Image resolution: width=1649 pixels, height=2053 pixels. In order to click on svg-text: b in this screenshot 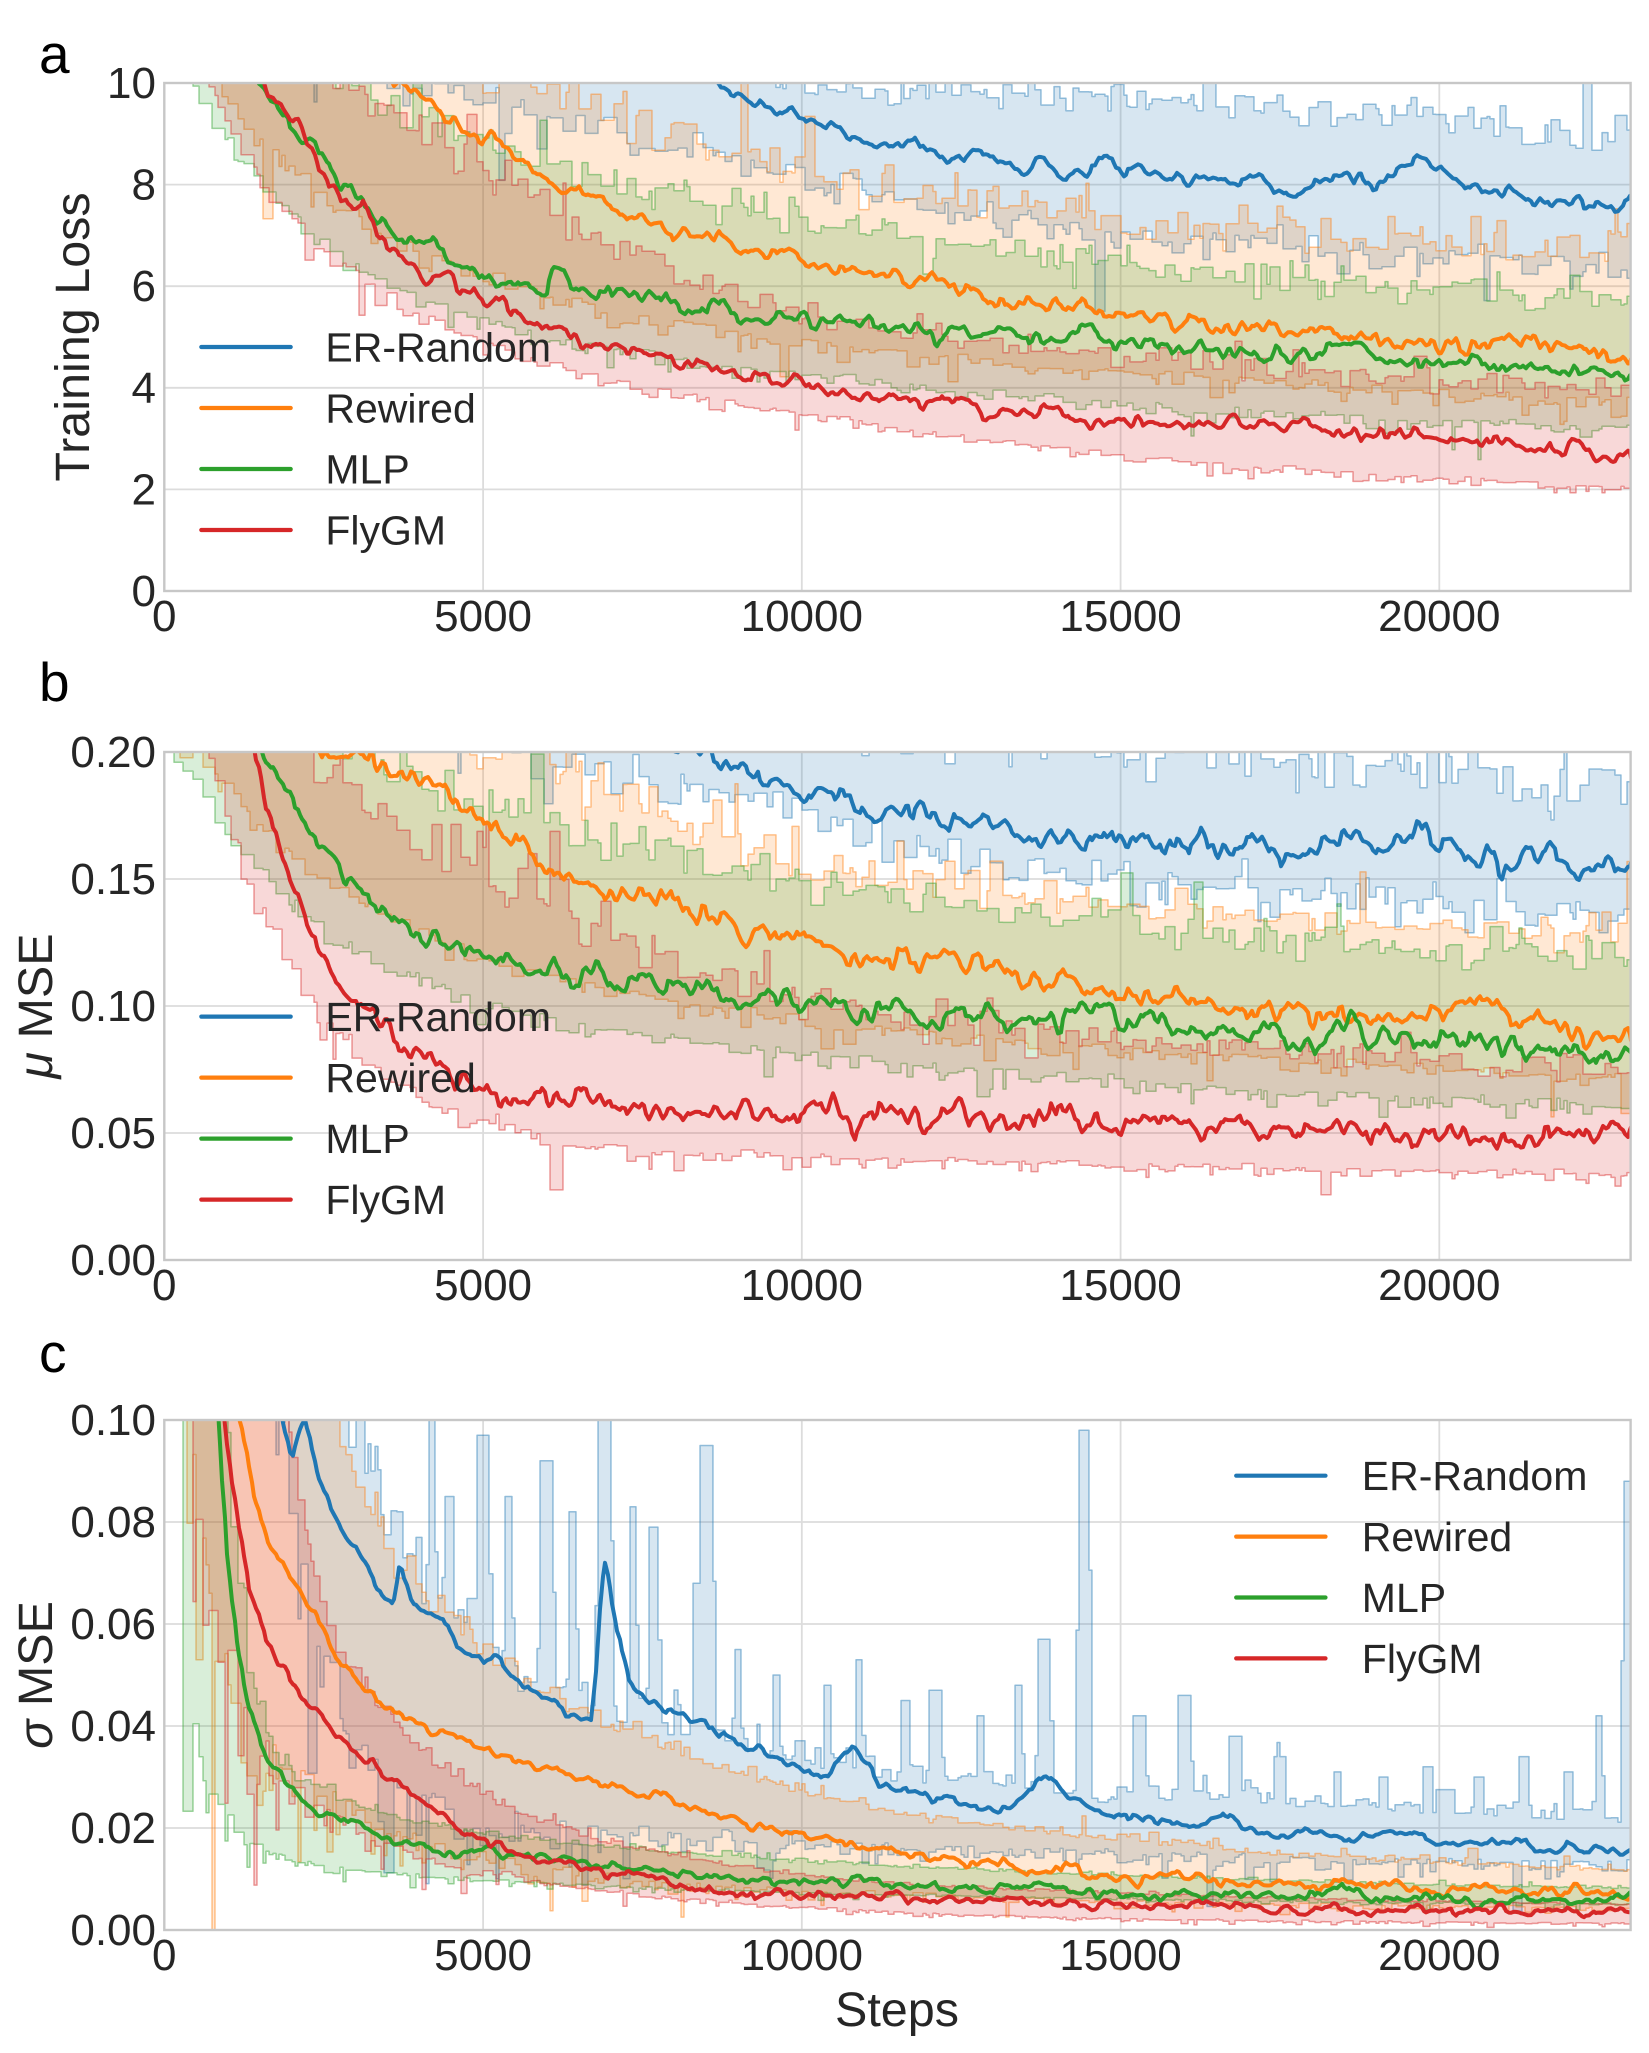, I will do `click(54, 682)`.